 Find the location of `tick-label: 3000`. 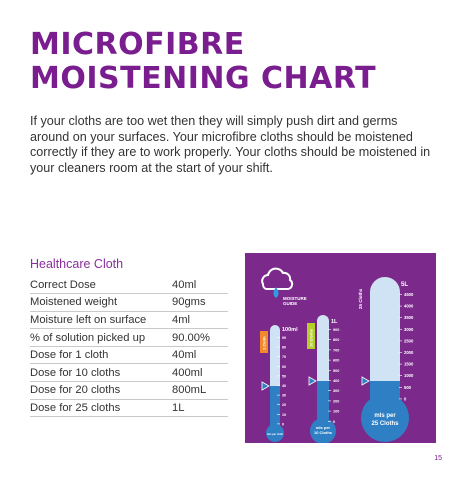

tick-label: 3000 is located at coordinates (409, 329).